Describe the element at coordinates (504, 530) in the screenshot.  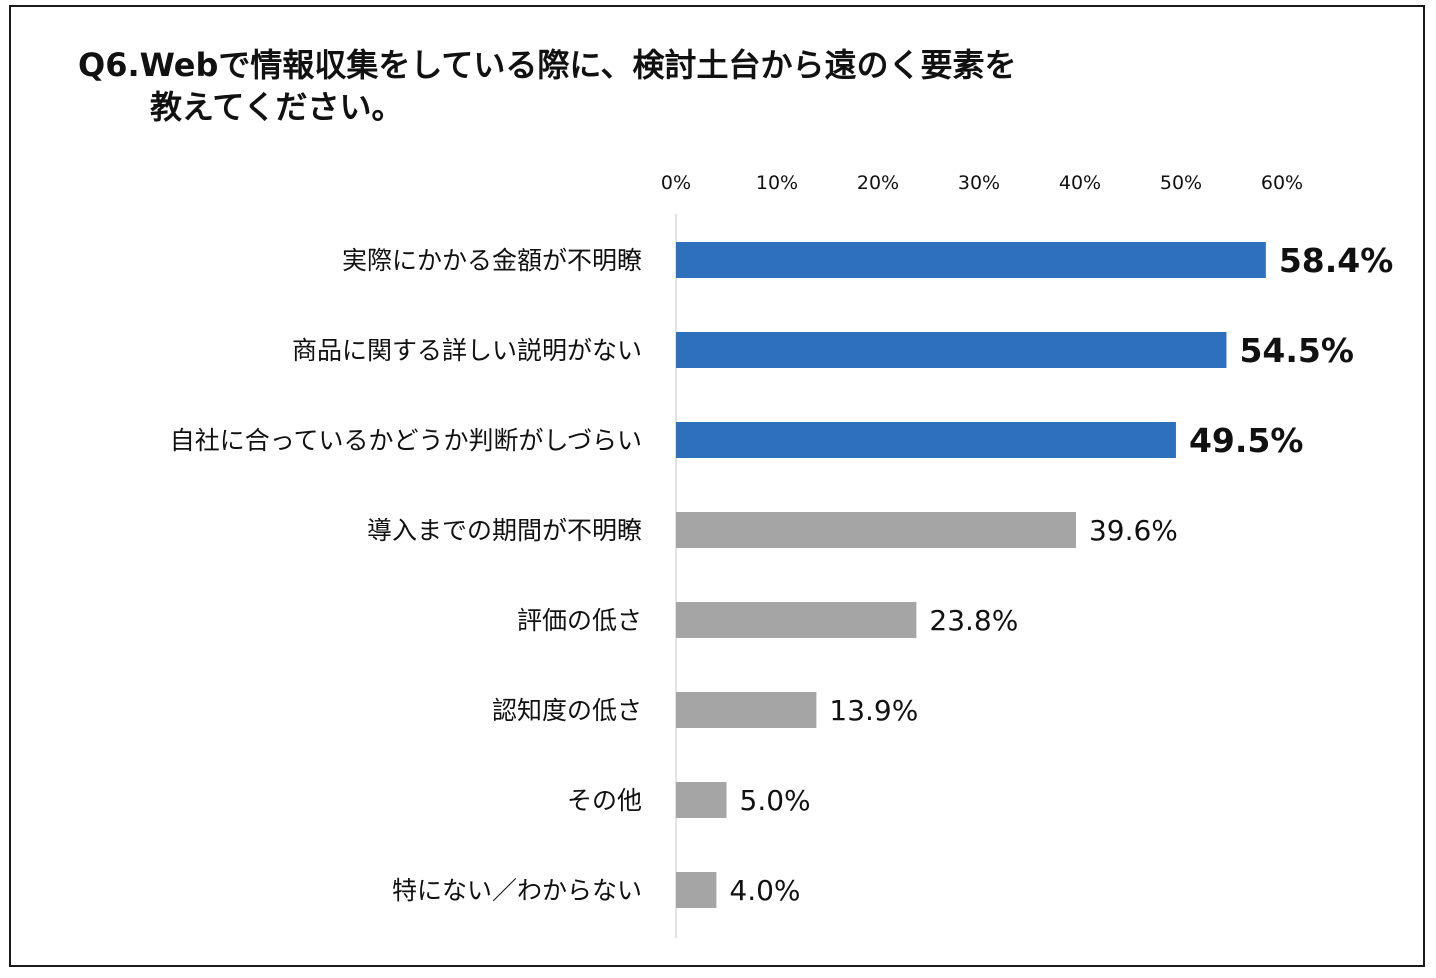
I see `category-label: 導入までの期間が不明瞭` at that location.